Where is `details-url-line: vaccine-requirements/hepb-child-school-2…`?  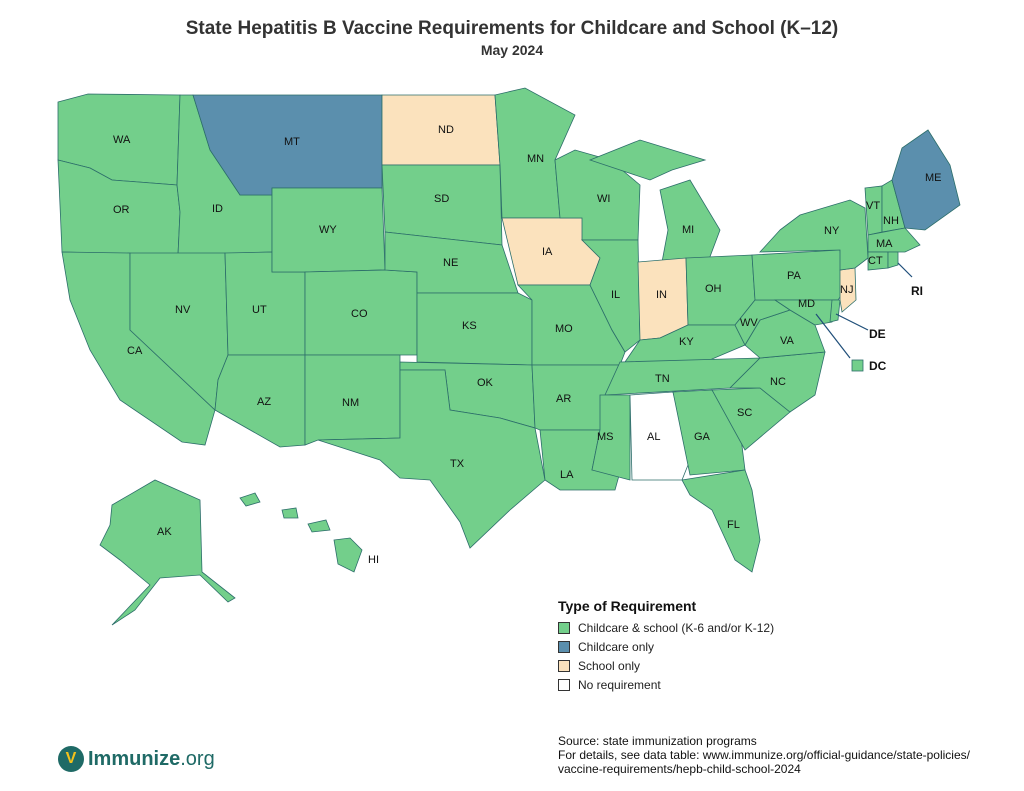 details-url-line: vaccine-requirements/hepb-child-school-2… is located at coordinates (679, 769).